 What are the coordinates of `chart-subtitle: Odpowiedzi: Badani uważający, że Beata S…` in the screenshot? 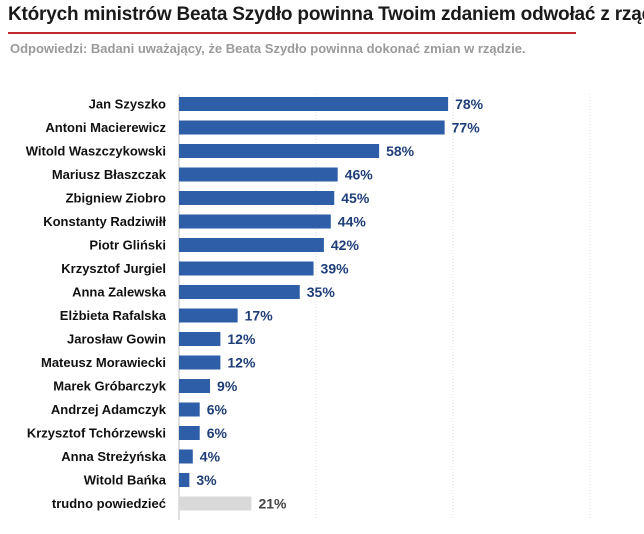 It's located at (268, 48).